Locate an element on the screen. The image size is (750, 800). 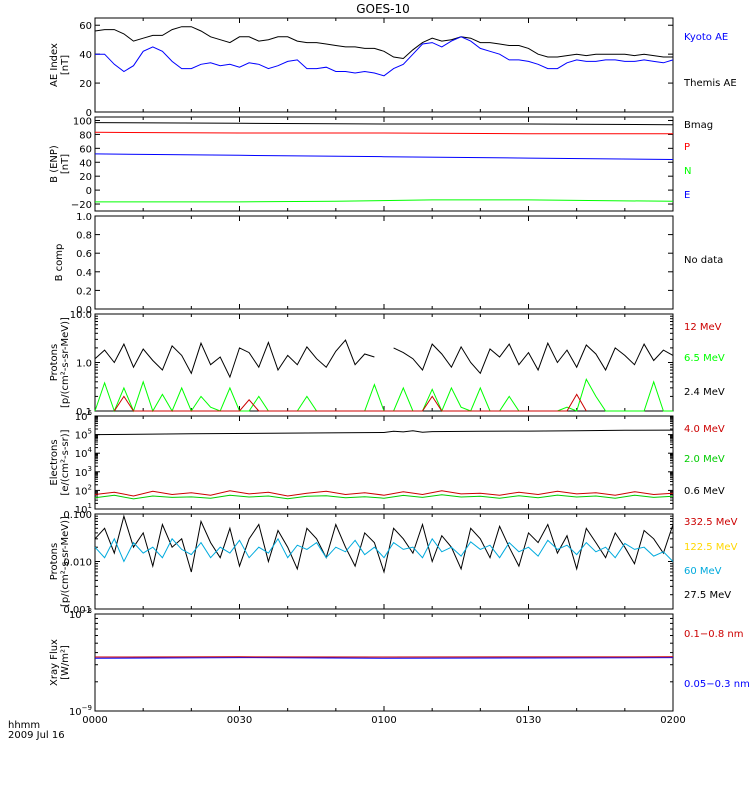
y-tick-label: 0.4 is located at coordinates (84, 273).